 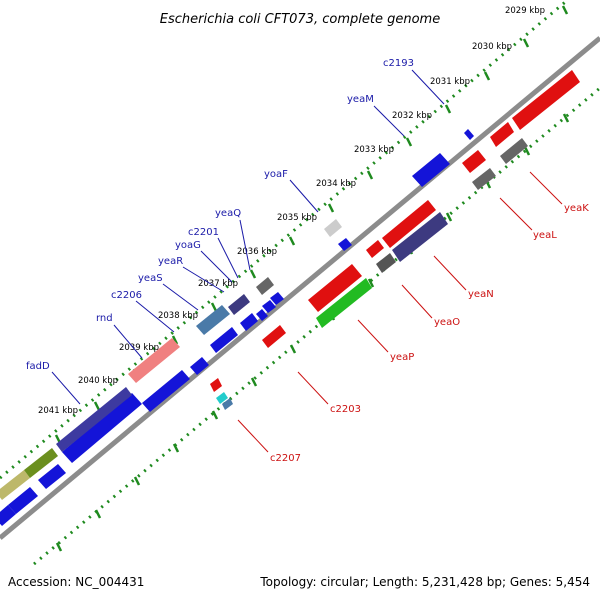 What do you see at coordinates (126, 295) in the screenshot?
I see `gene-label: c2206` at bounding box center [126, 295].